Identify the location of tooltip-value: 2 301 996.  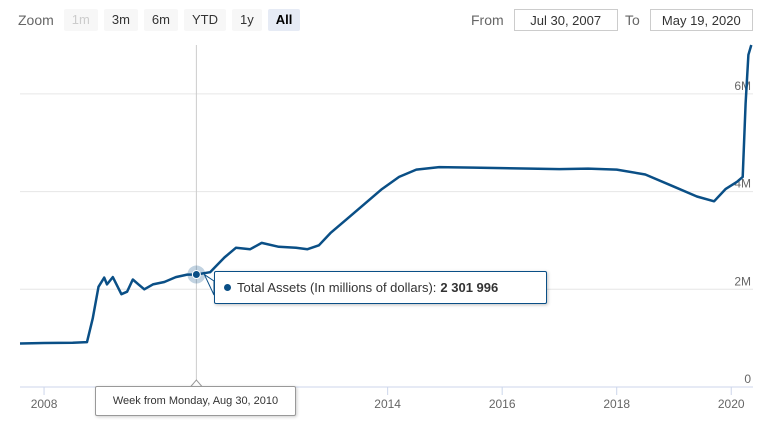
(469, 287).